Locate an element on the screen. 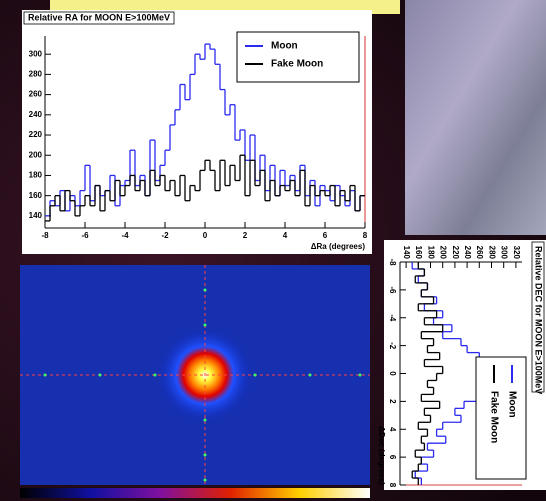 The height and width of the screenshot is (501, 546). moon-photo is located at coordinates (475, 117).